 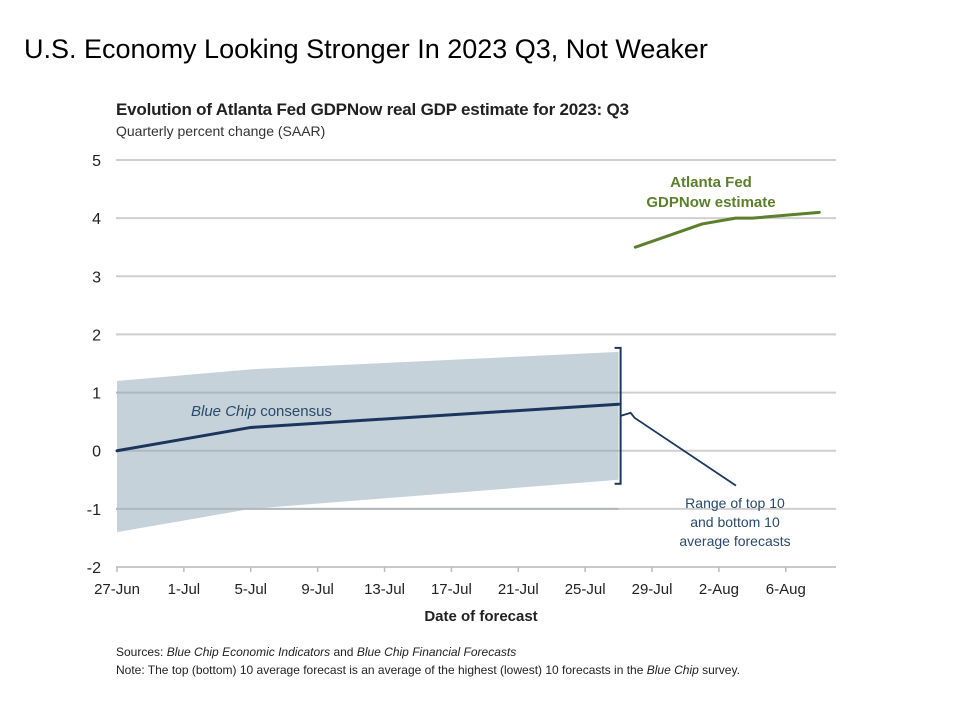 I want to click on x-tick-label: 27-Jun, so click(x=117, y=589).